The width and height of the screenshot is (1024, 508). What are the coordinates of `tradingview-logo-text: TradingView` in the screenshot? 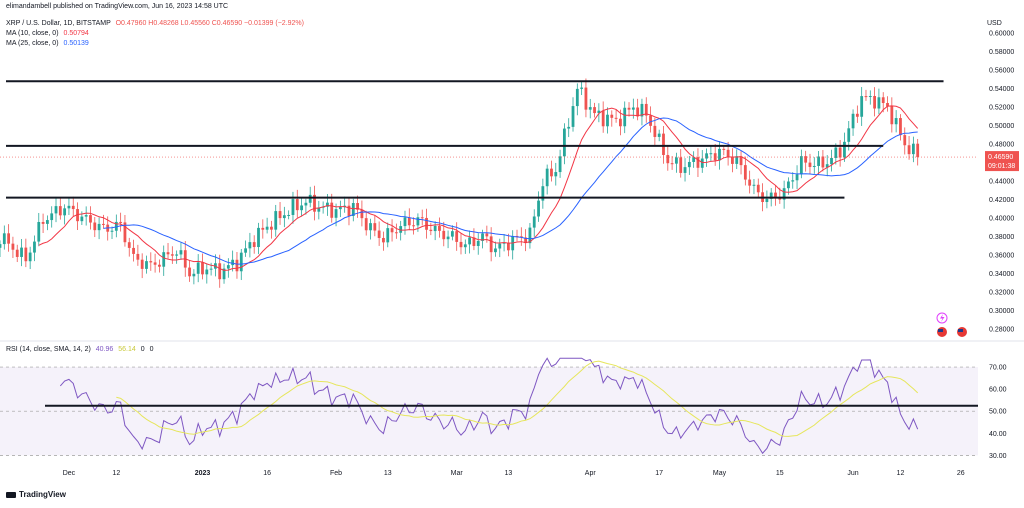 It's located at (42, 494).